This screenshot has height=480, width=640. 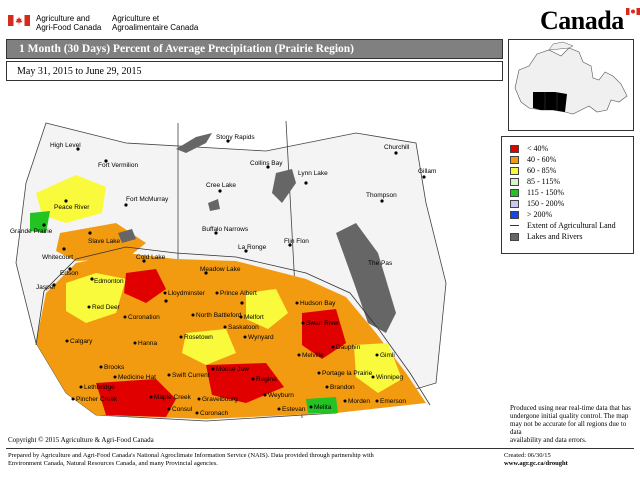 What do you see at coordinates (296, 241) in the screenshot?
I see `label-flin-flon: Flin Flon` at bounding box center [296, 241].